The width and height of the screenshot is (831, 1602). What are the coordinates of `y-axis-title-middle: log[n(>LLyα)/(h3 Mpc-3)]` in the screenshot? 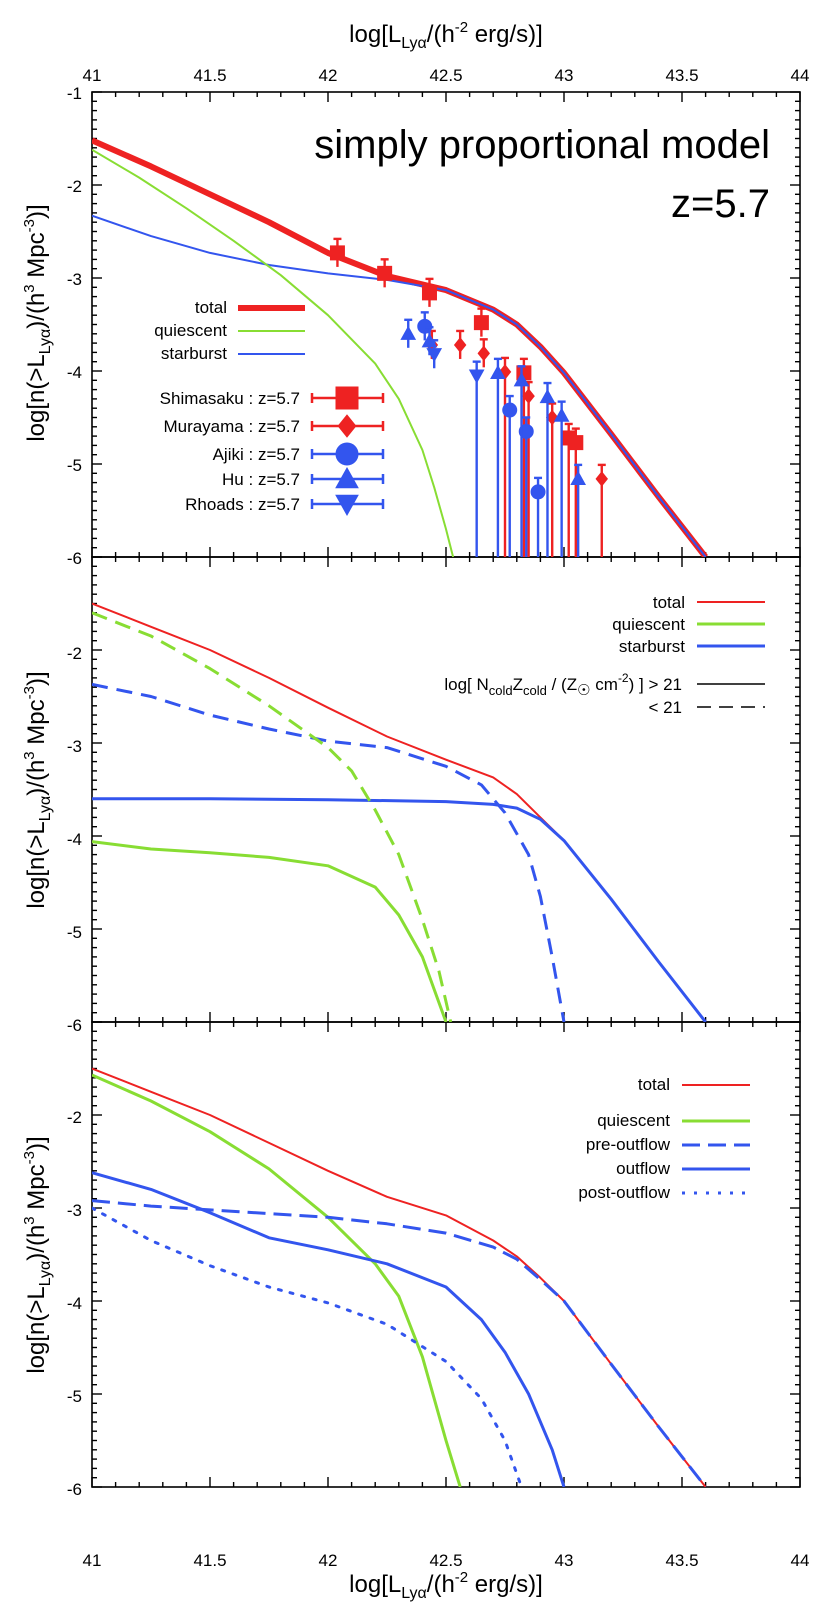 It's located at (37, 789).